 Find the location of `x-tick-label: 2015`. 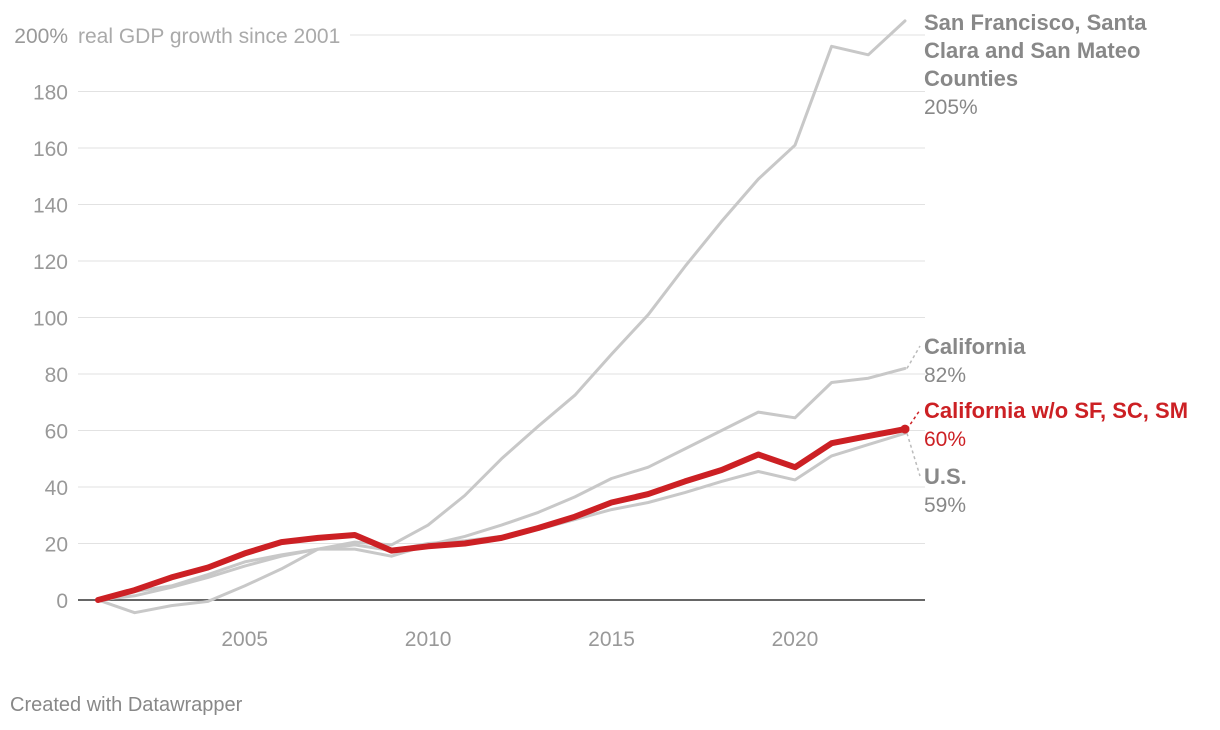

x-tick-label: 2015 is located at coordinates (611, 639).